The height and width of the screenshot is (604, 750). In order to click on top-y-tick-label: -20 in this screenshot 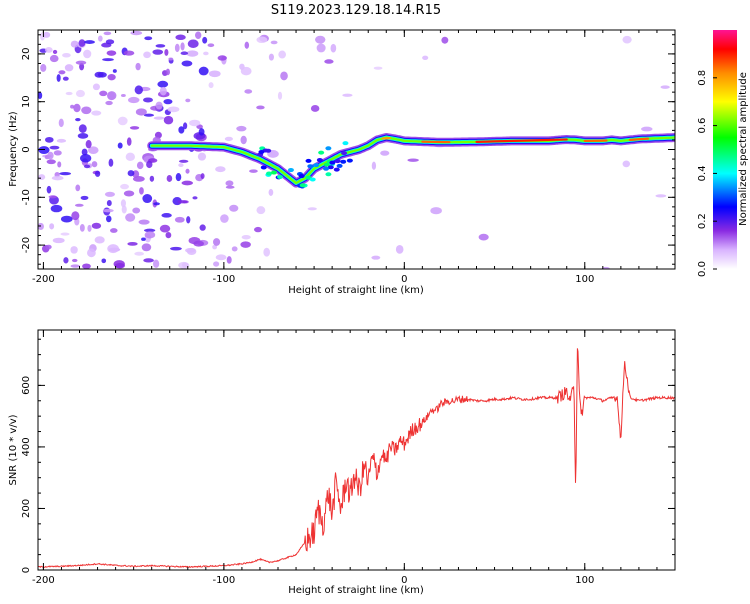, I will do `click(26, 245)`.